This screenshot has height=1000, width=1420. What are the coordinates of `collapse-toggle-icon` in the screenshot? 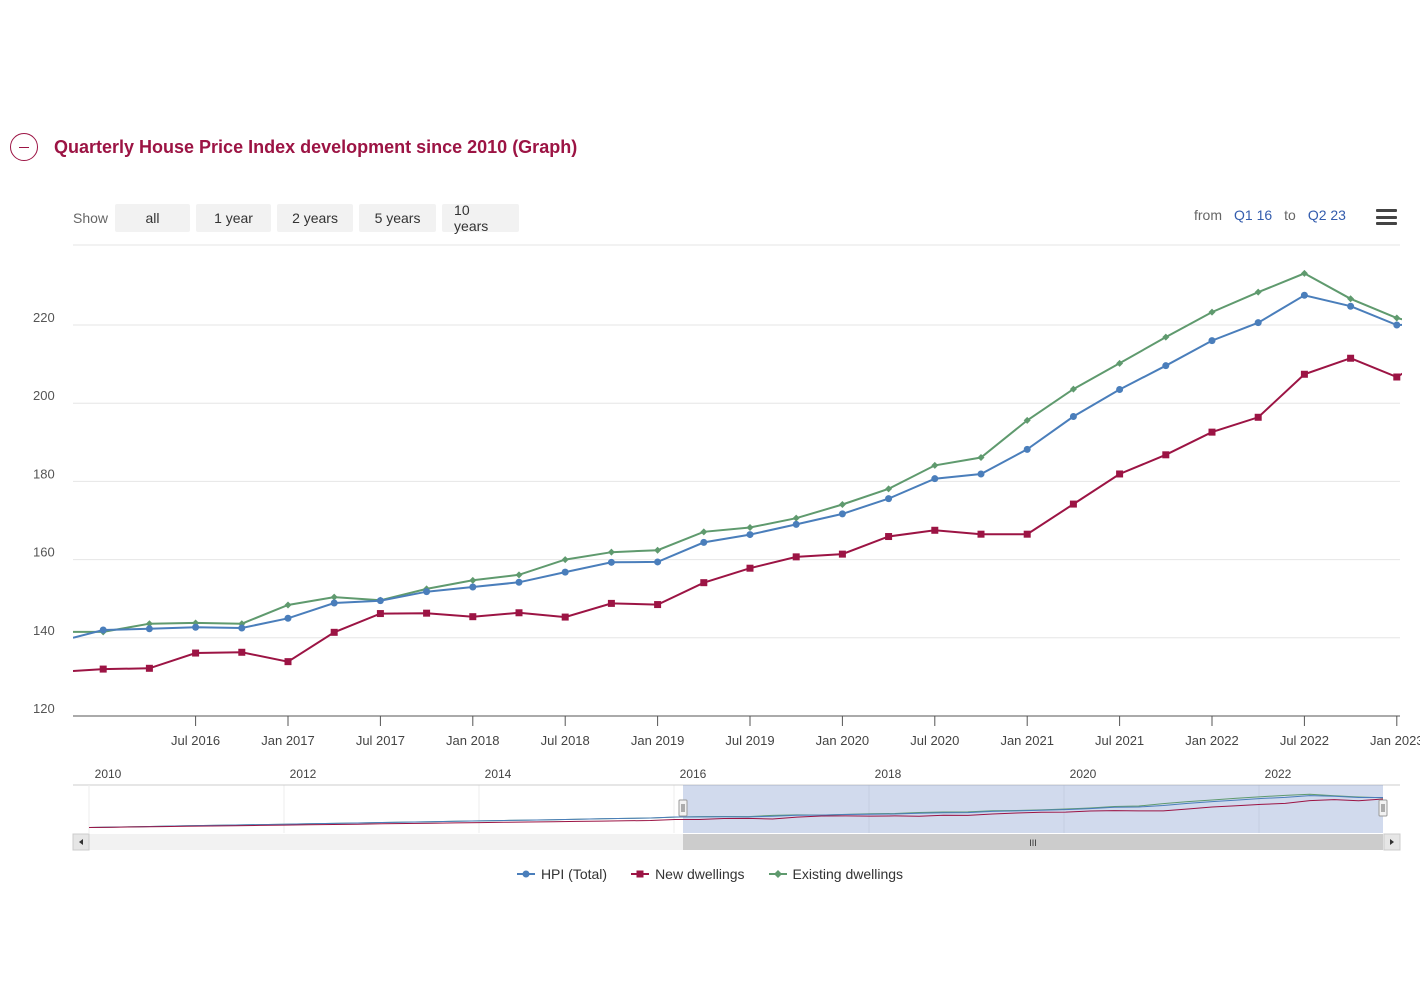 It's located at (24, 147).